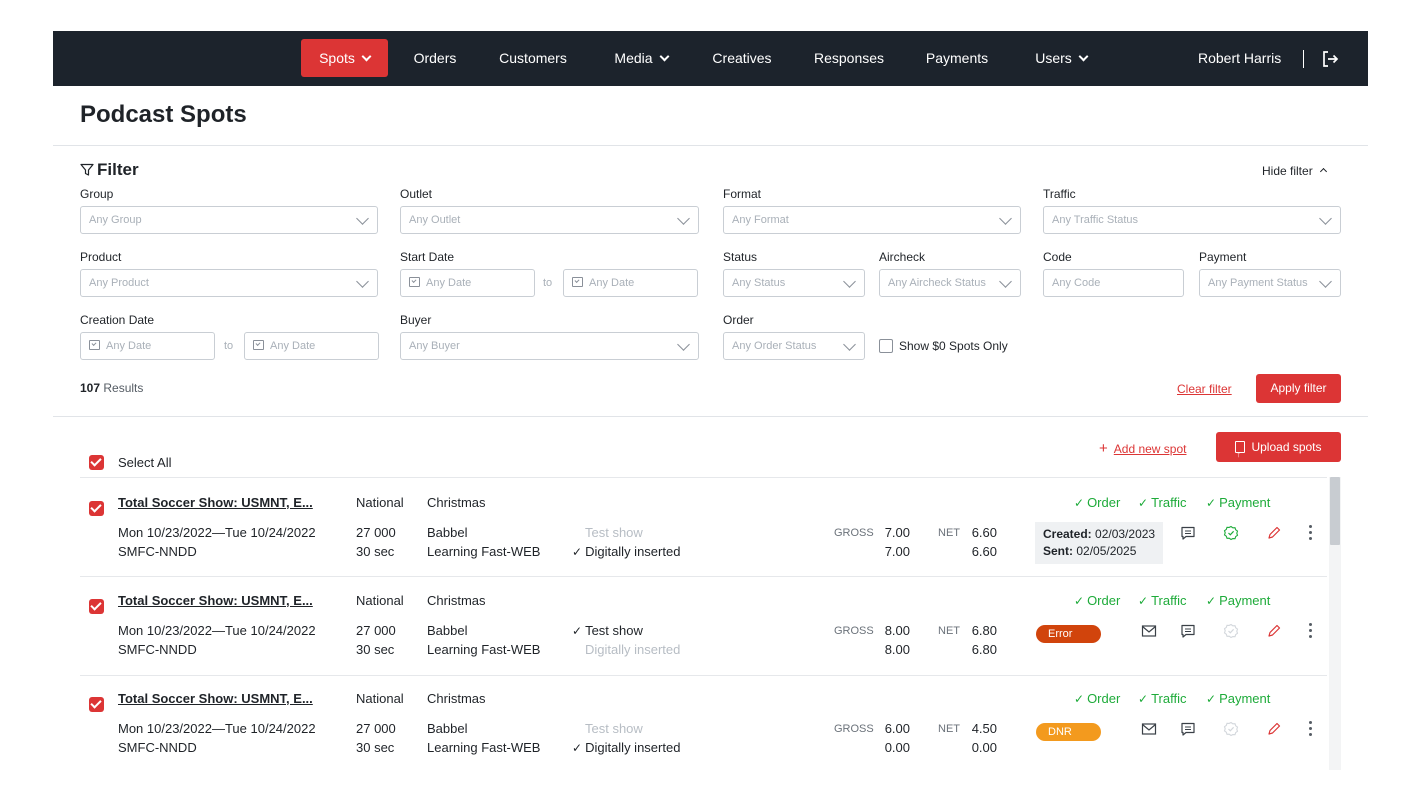  What do you see at coordinates (311, 346) in the screenshot?
I see `creation-date-to-input: Any Date` at bounding box center [311, 346].